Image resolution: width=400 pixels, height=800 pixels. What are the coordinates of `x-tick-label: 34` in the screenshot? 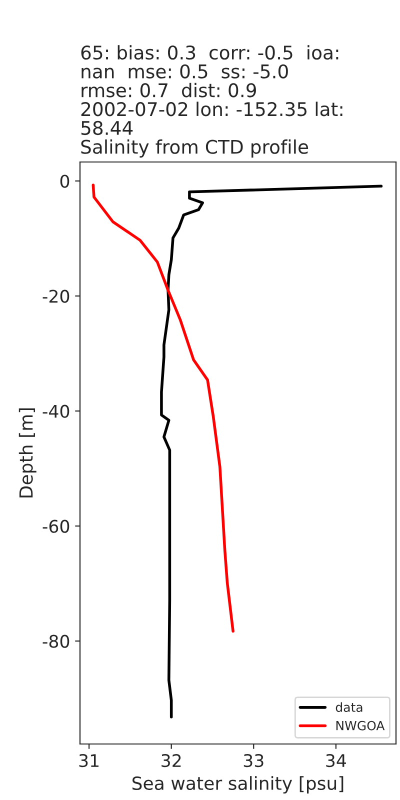 It's located at (336, 761).